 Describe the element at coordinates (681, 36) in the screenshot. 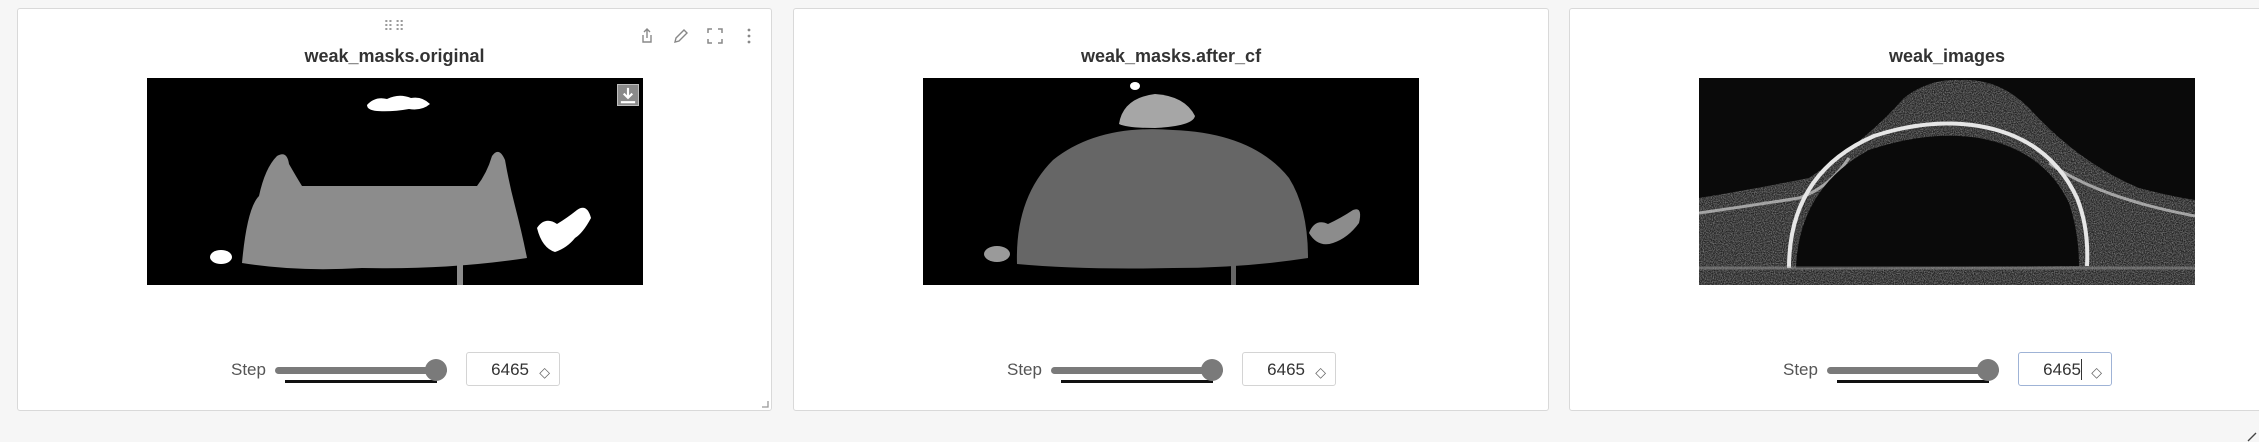

I see `edit-icon` at that location.